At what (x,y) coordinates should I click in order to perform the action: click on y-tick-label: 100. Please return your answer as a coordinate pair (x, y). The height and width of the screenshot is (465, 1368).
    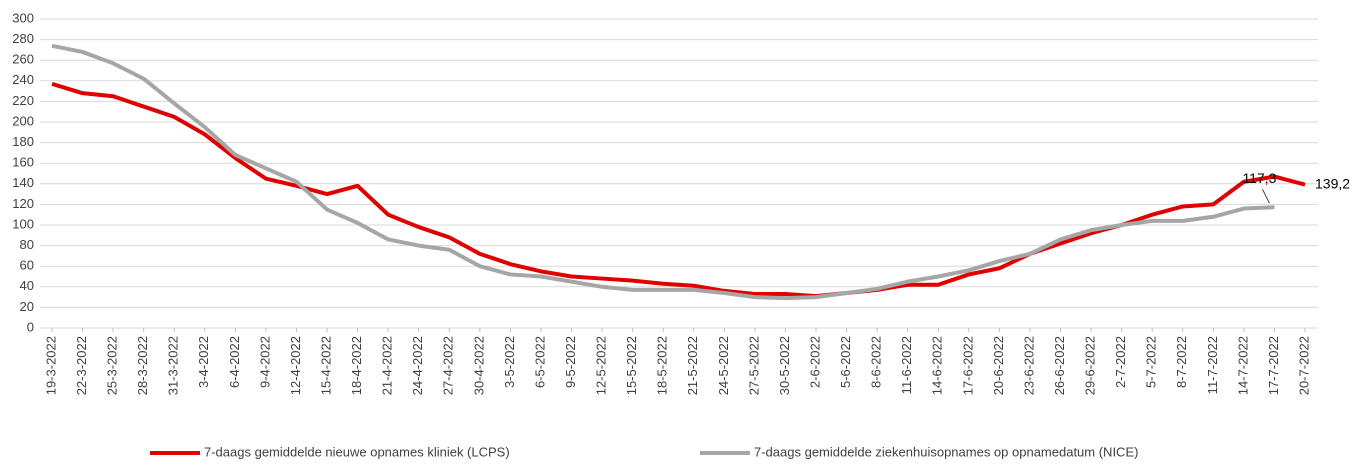
    Looking at the image, I should click on (23, 223).